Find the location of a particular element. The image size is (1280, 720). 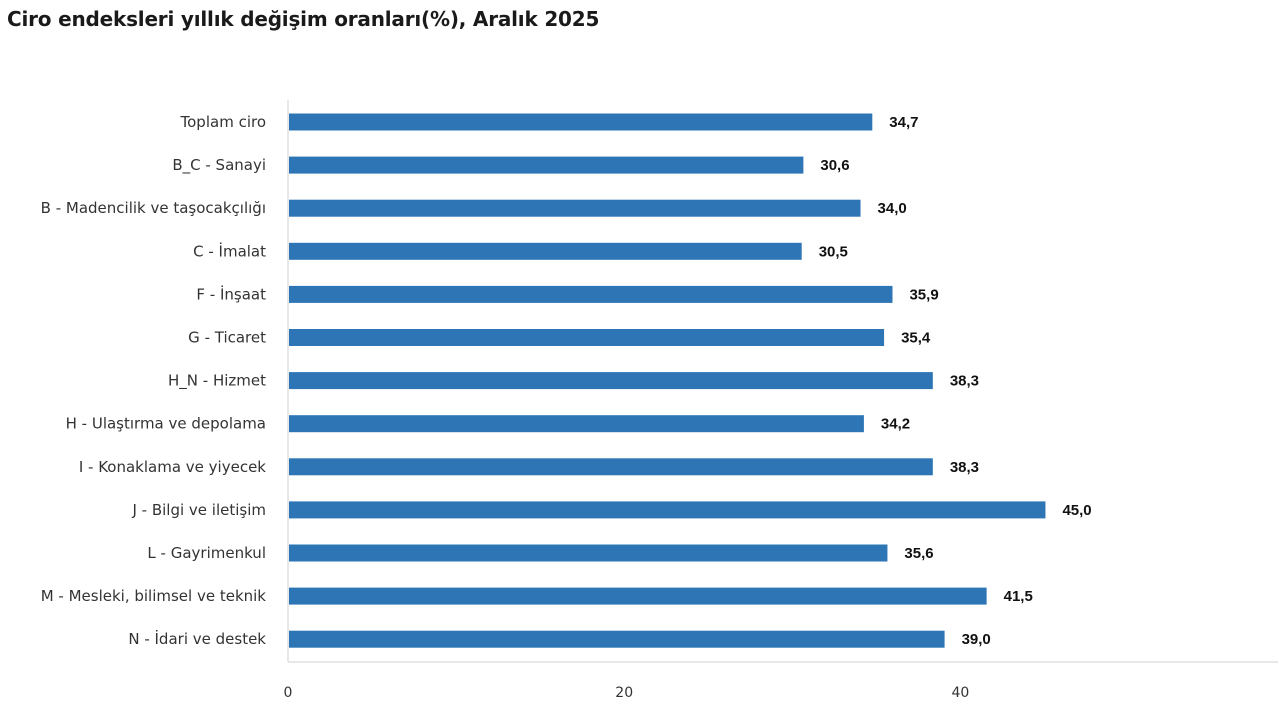

data-label: 30,6 is located at coordinates (834, 165).